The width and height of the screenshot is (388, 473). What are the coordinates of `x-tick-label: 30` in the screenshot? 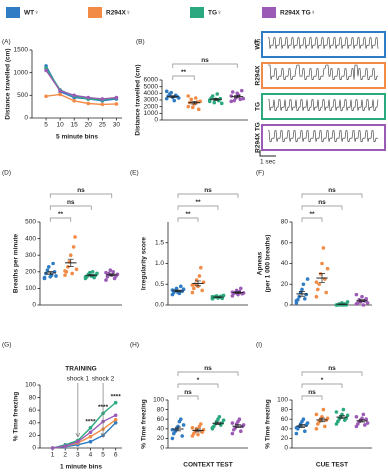 It's located at (117, 125).